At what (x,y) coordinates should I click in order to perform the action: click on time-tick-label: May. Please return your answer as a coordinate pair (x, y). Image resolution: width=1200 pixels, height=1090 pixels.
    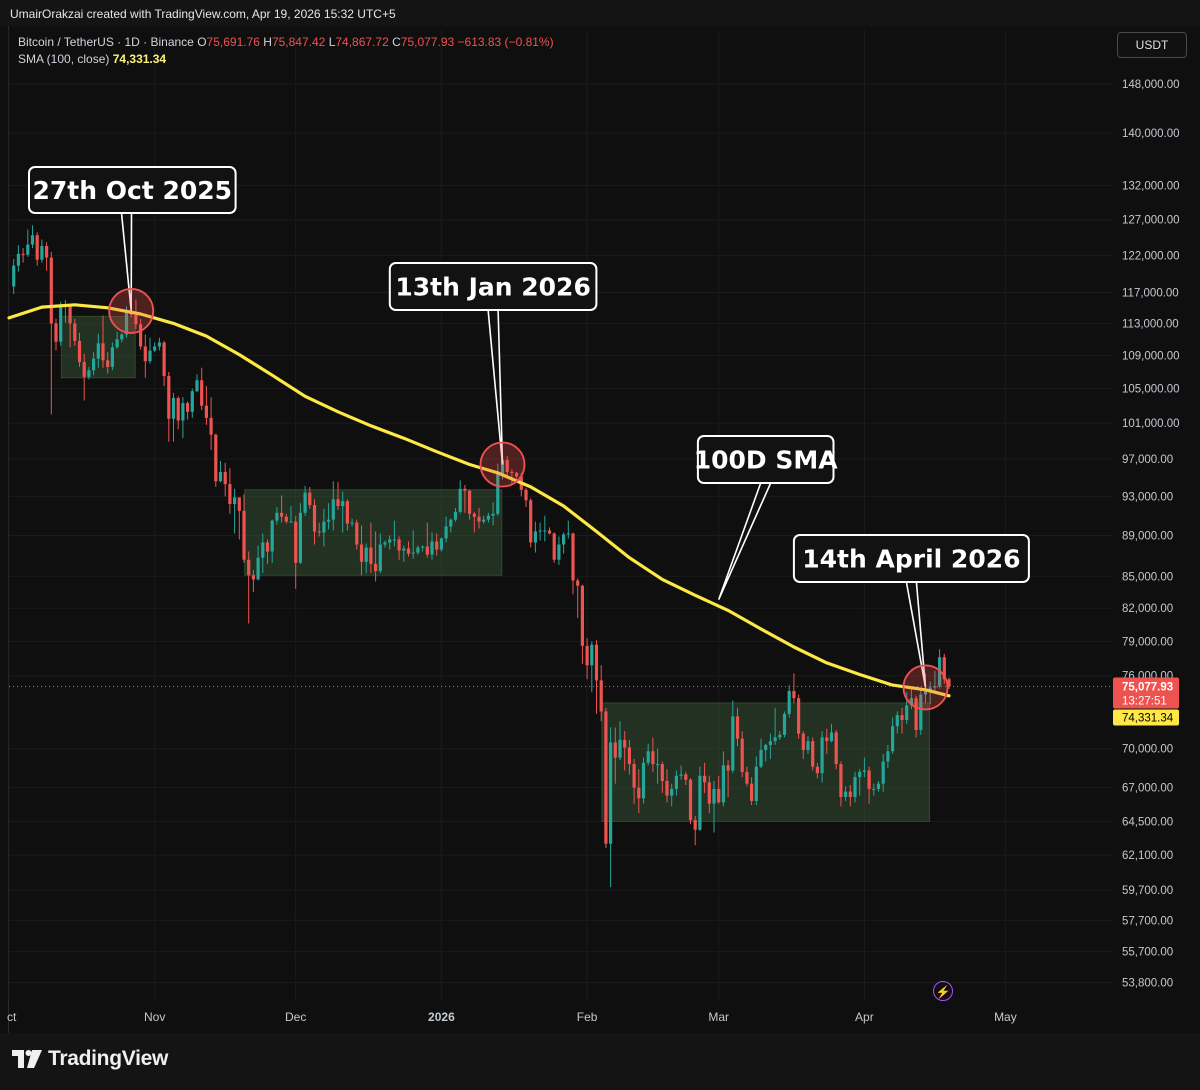
    Looking at the image, I should click on (1005, 1017).